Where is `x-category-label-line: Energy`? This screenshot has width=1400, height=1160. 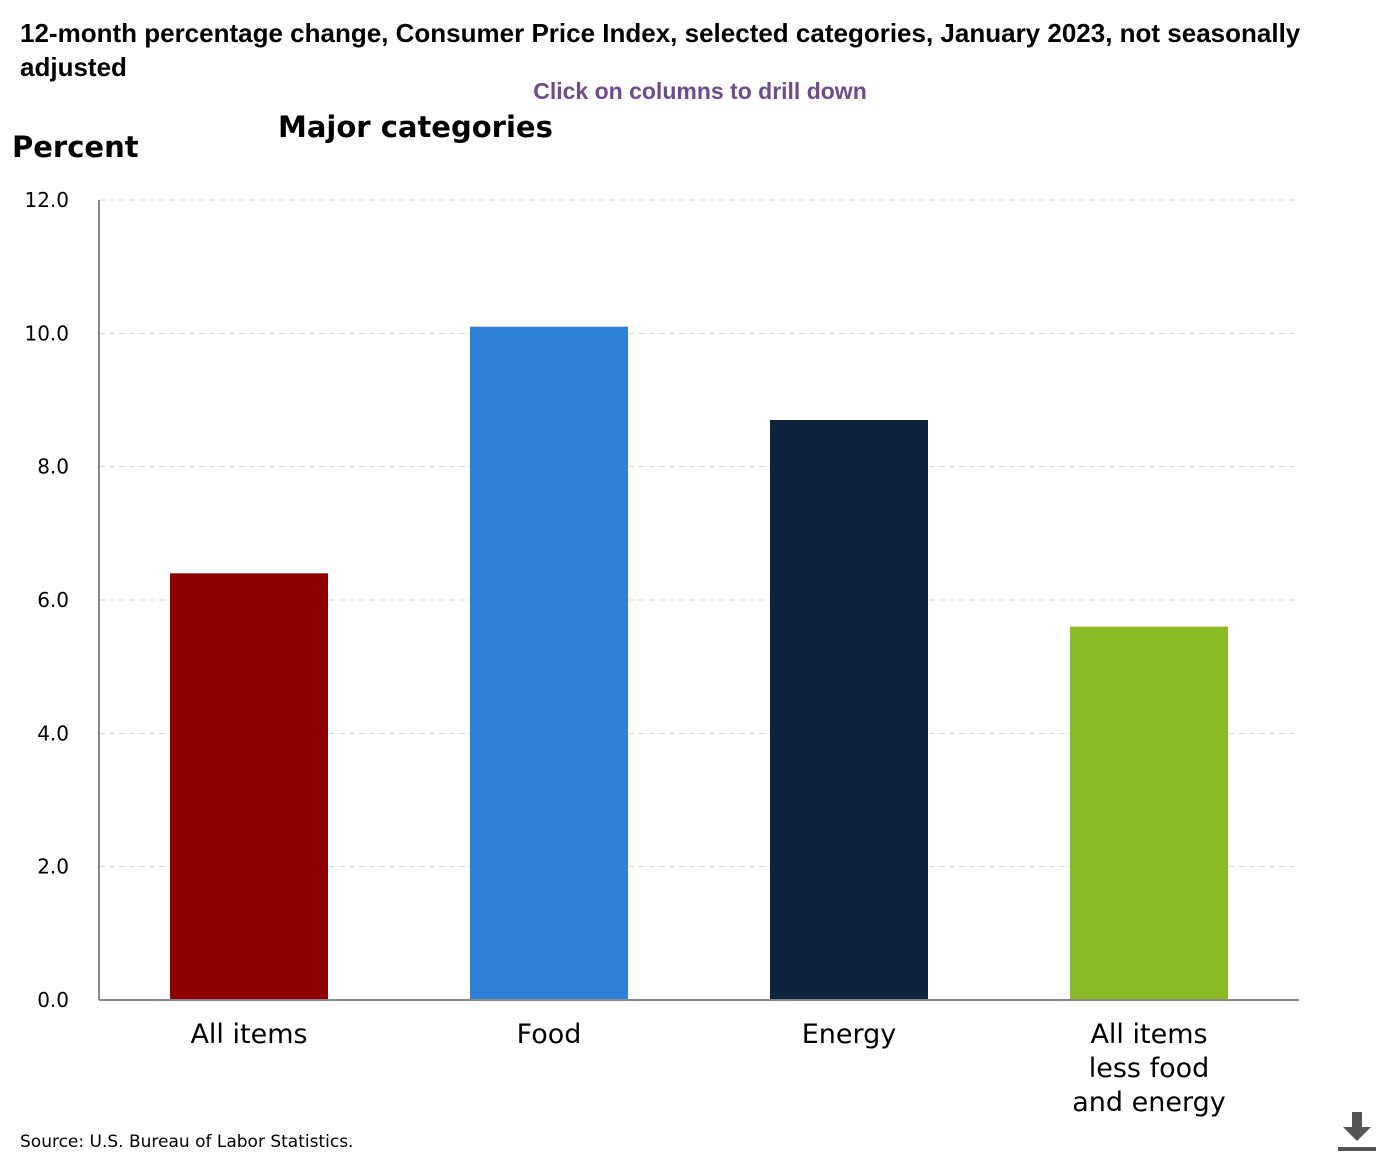
x-category-label-line: Energy is located at coordinates (849, 1034).